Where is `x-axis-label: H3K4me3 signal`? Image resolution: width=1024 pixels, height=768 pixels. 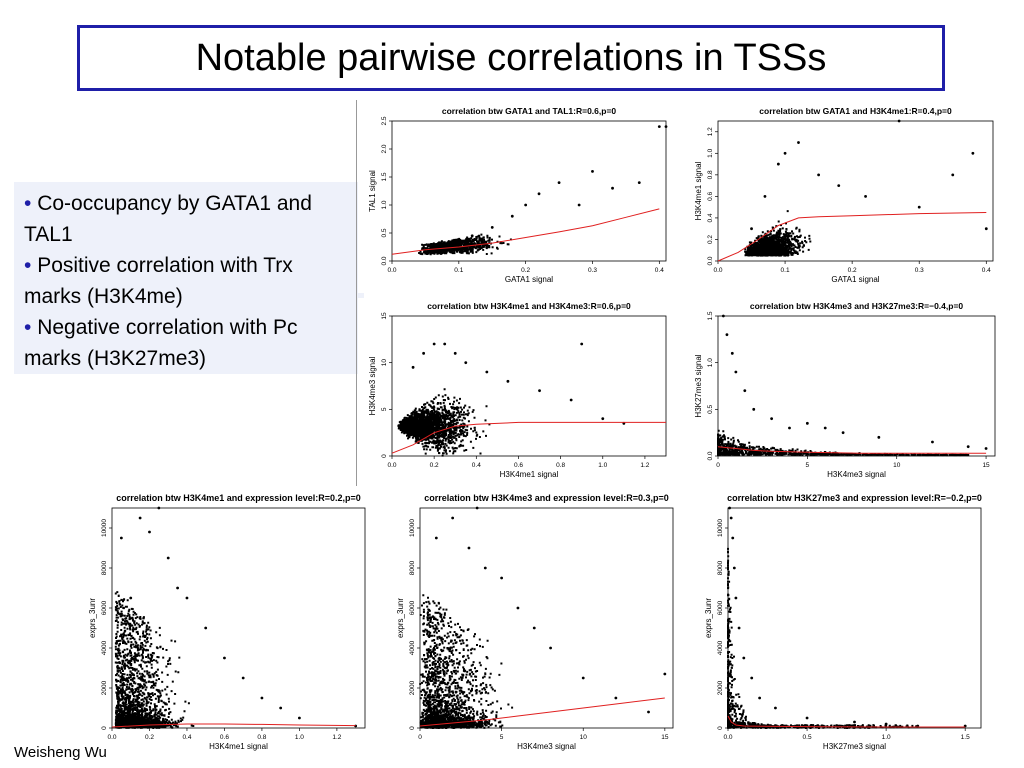
x-axis-label: H3K4me3 signal is located at coordinates (856, 474).